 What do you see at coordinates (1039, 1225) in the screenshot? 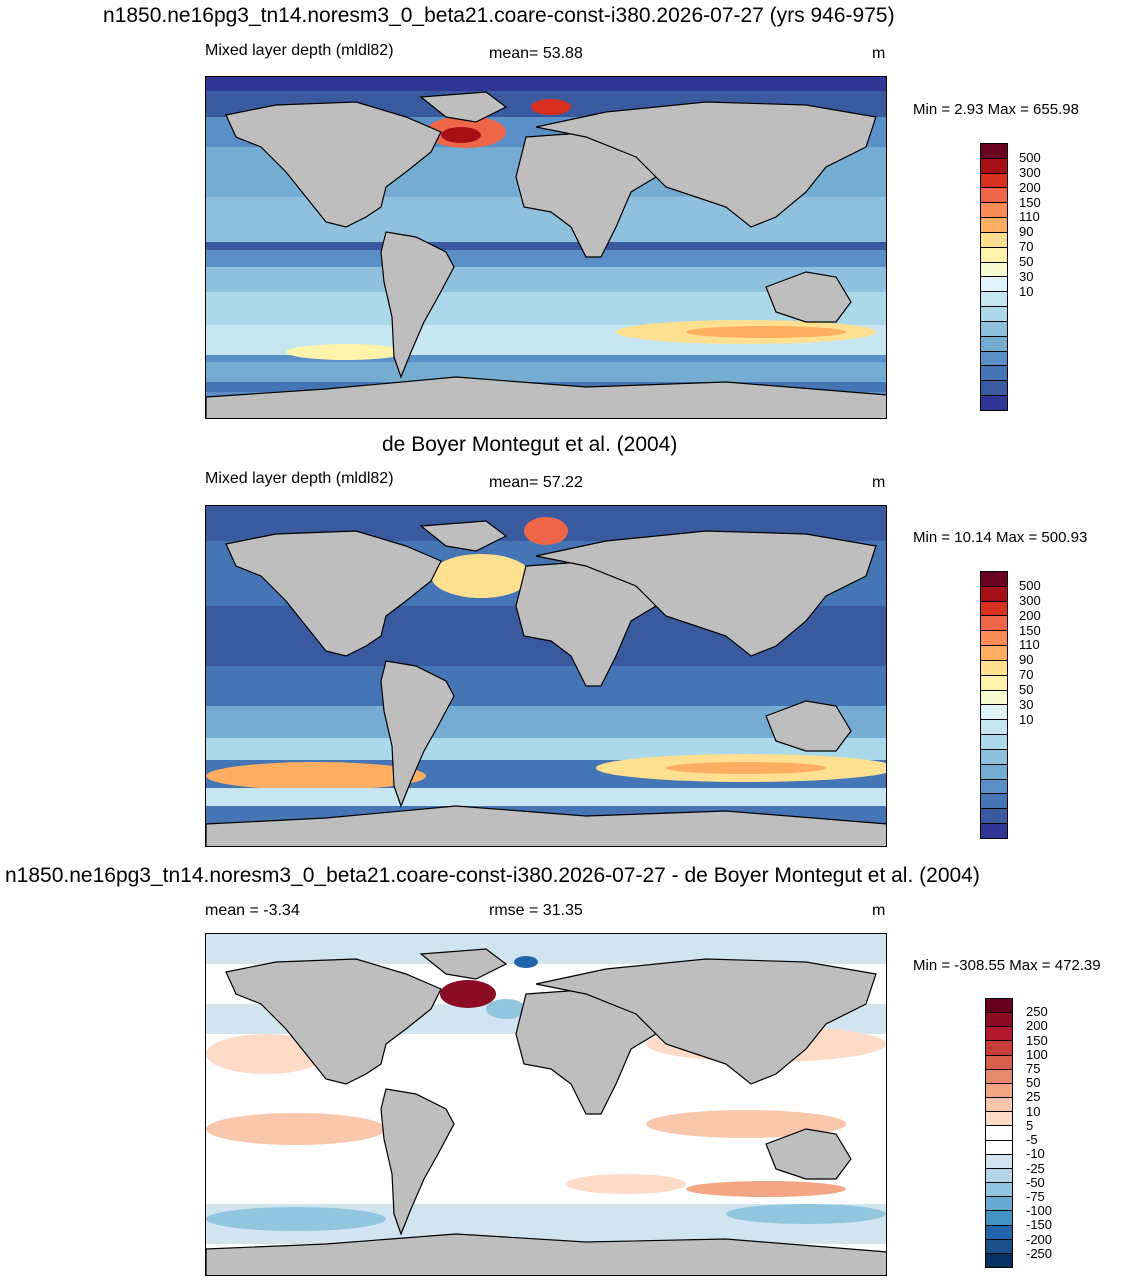
I see `colorbar-tick-label: -150` at bounding box center [1039, 1225].